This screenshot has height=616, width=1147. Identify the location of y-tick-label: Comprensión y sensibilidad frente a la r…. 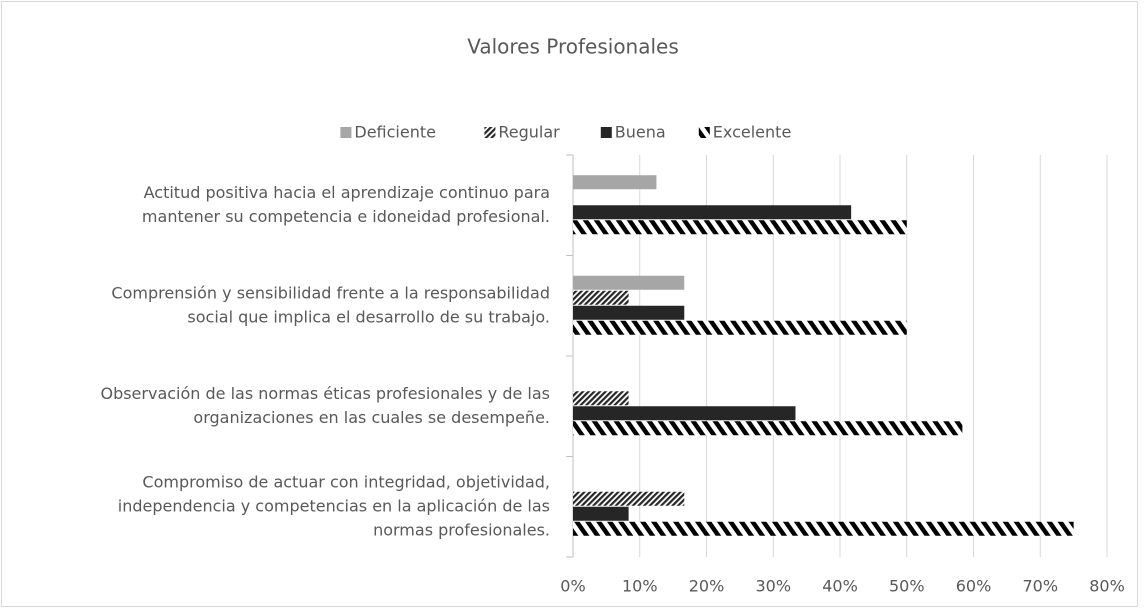
(330, 292).